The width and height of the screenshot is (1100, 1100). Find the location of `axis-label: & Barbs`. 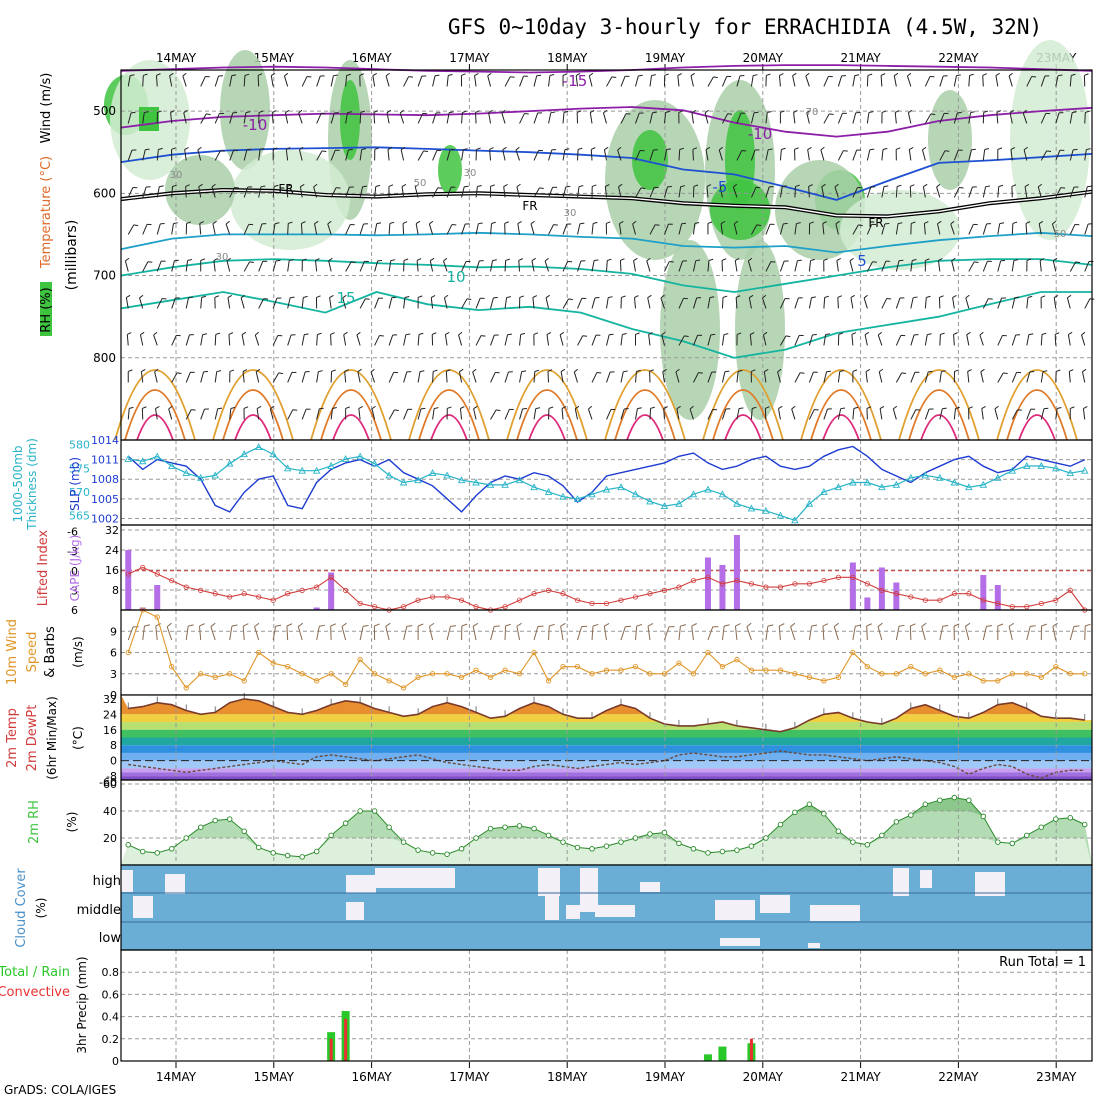

axis-label: & Barbs is located at coordinates (50, 652).